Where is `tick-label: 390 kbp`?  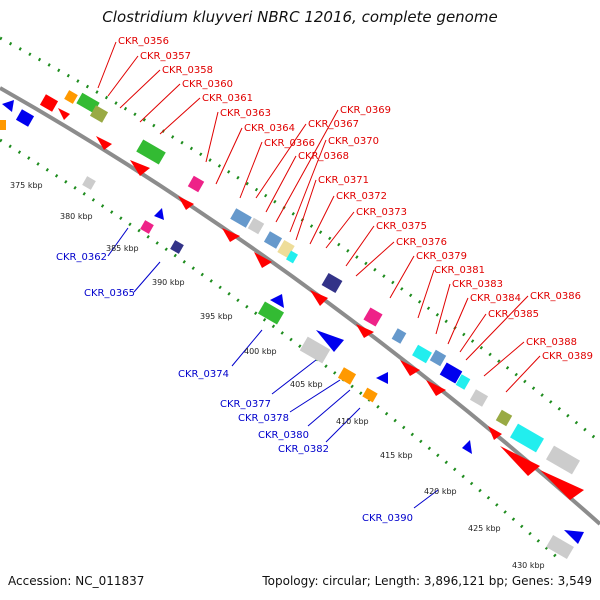
tick-label: 390 kbp is located at coordinates (168, 282).